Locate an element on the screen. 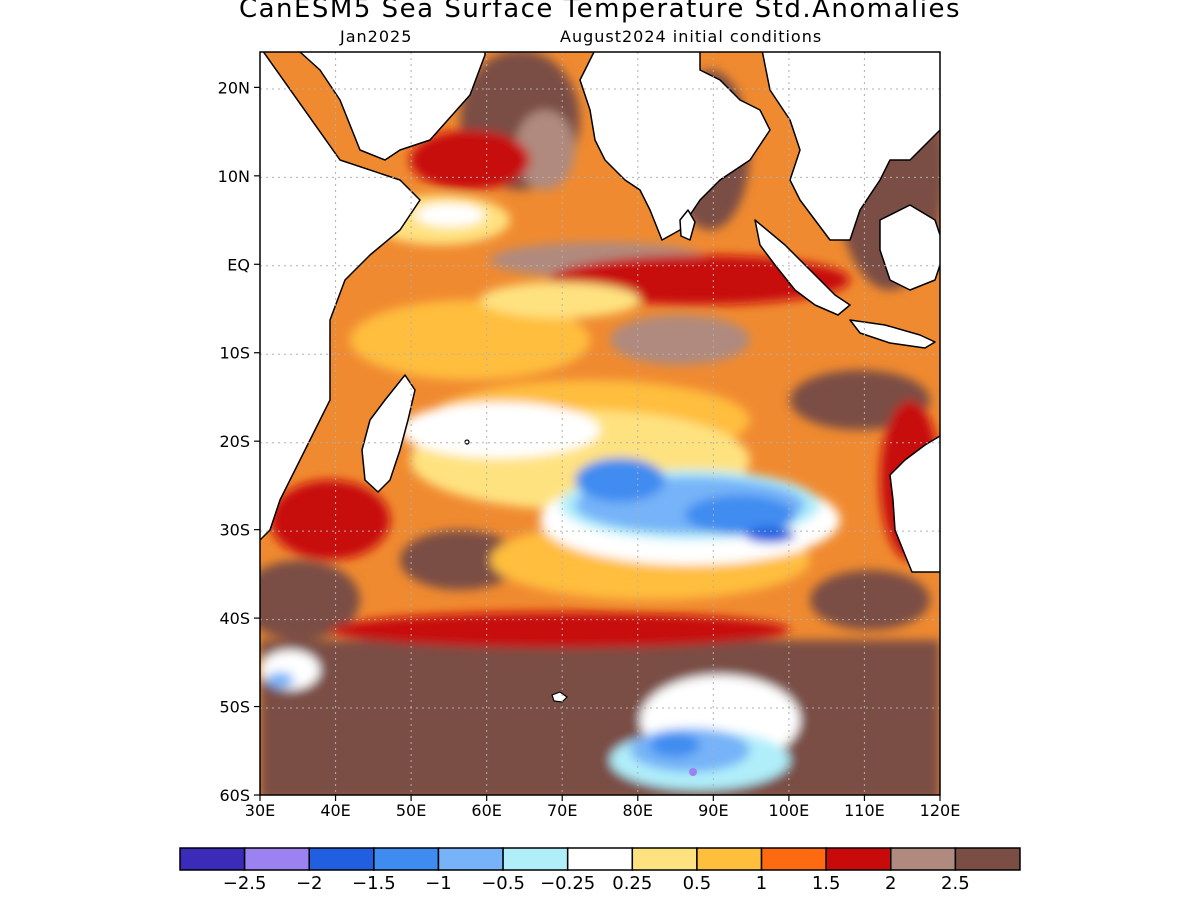 This screenshot has height=900, width=1200. y-tick-label: 60S is located at coordinates (234, 795).